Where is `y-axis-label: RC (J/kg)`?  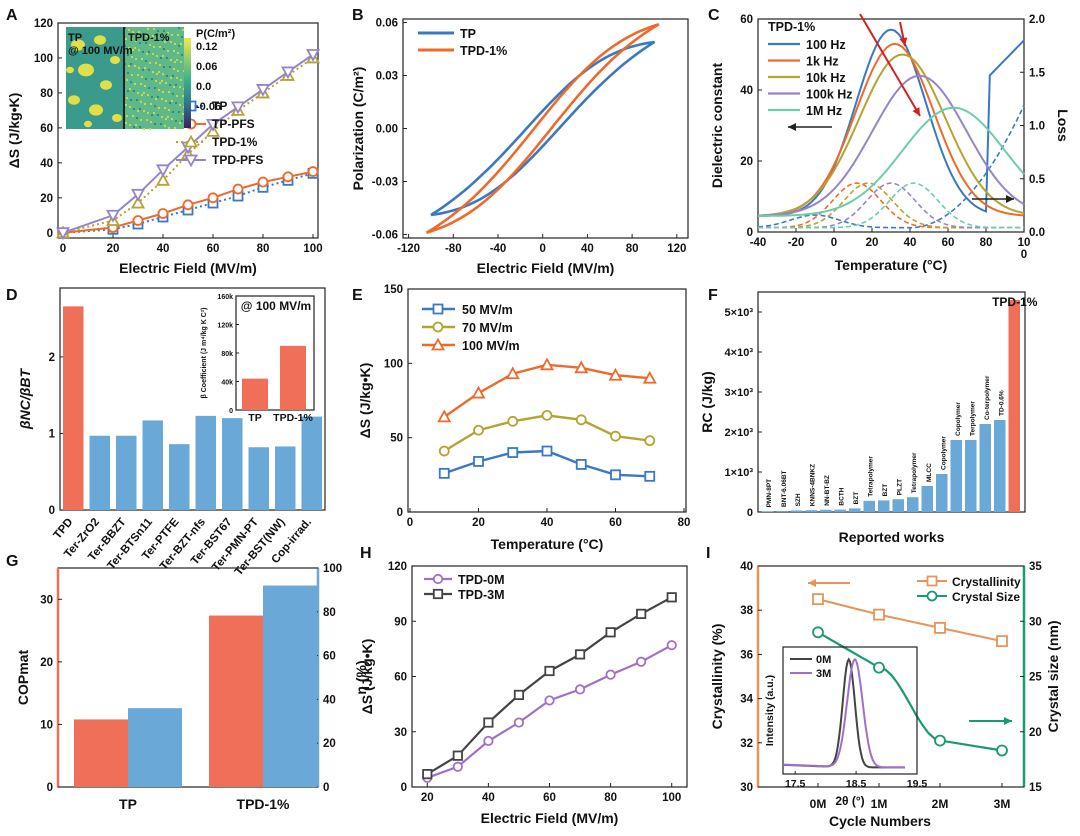
y-axis-label: RC (J/kg) is located at coordinates (707, 401).